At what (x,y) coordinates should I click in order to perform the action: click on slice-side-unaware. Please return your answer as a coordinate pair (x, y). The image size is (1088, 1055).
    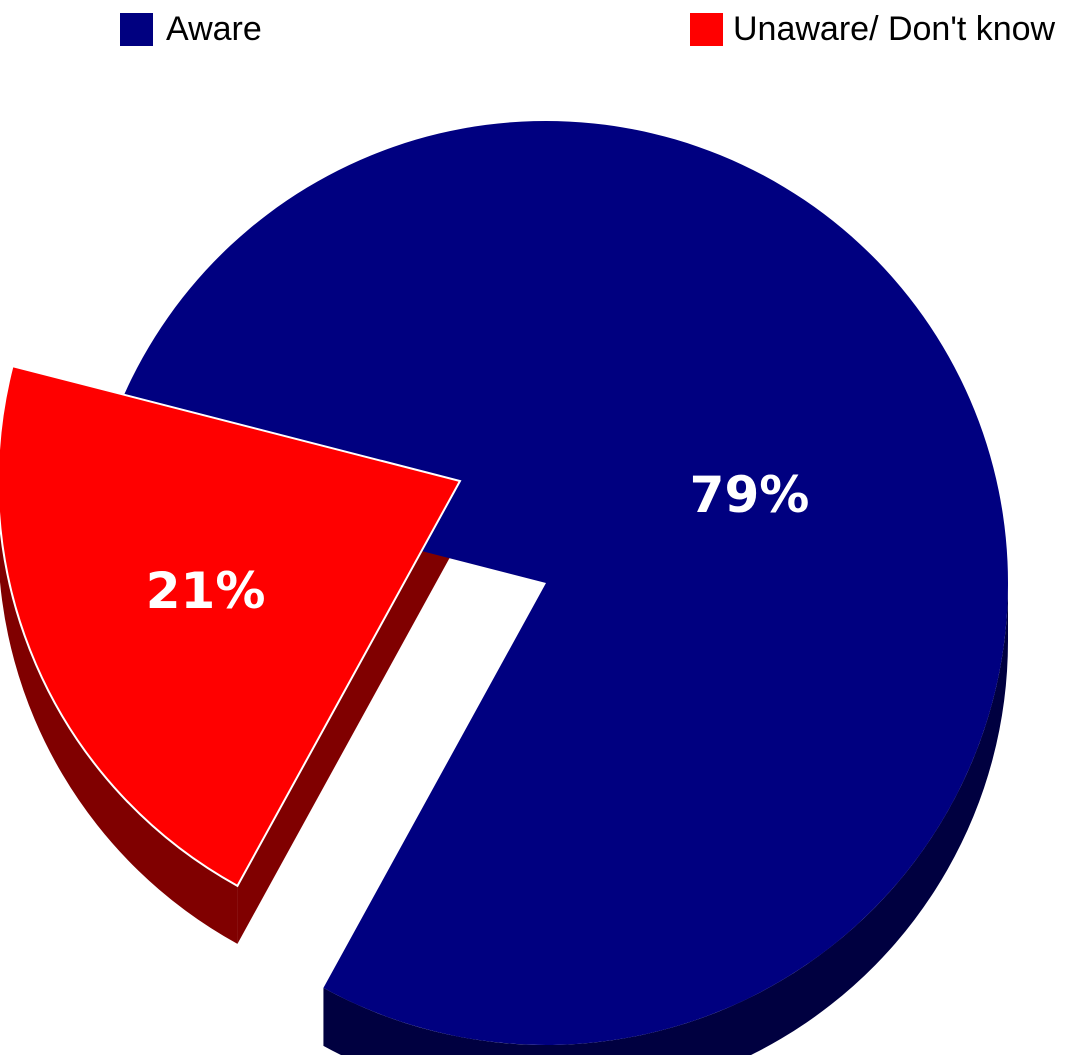
    Looking at the image, I should click on (119, 733).